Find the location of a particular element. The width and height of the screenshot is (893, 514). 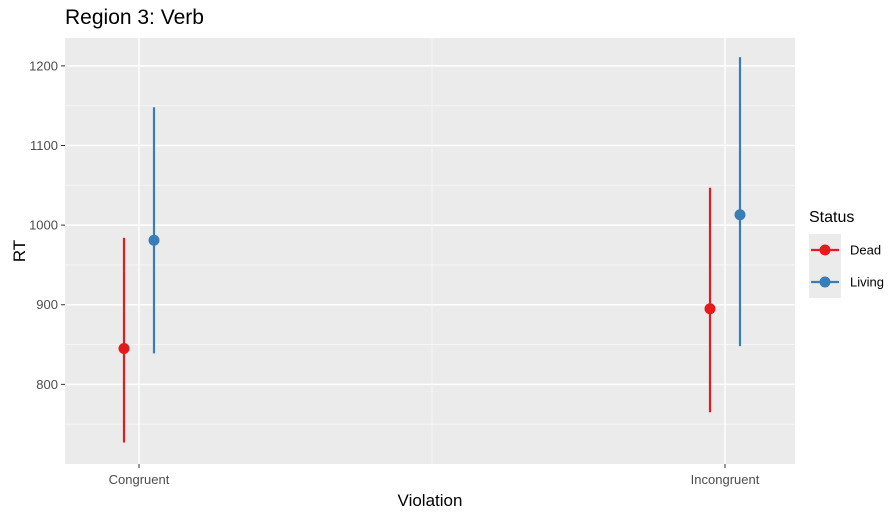

legend-title: Status is located at coordinates (831, 217).